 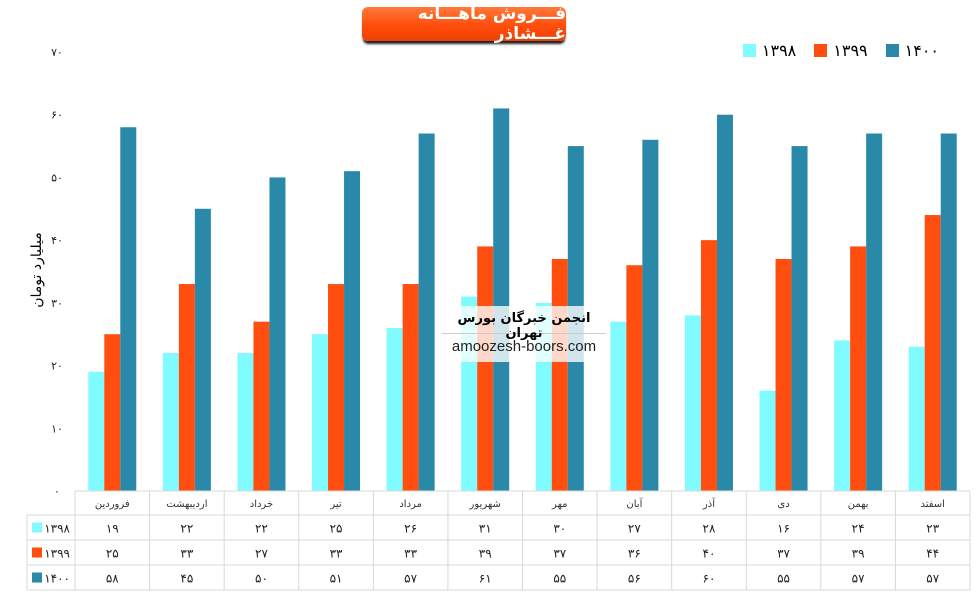 What do you see at coordinates (485, 504) in the screenshot?
I see `category-label: شهریور` at bounding box center [485, 504].